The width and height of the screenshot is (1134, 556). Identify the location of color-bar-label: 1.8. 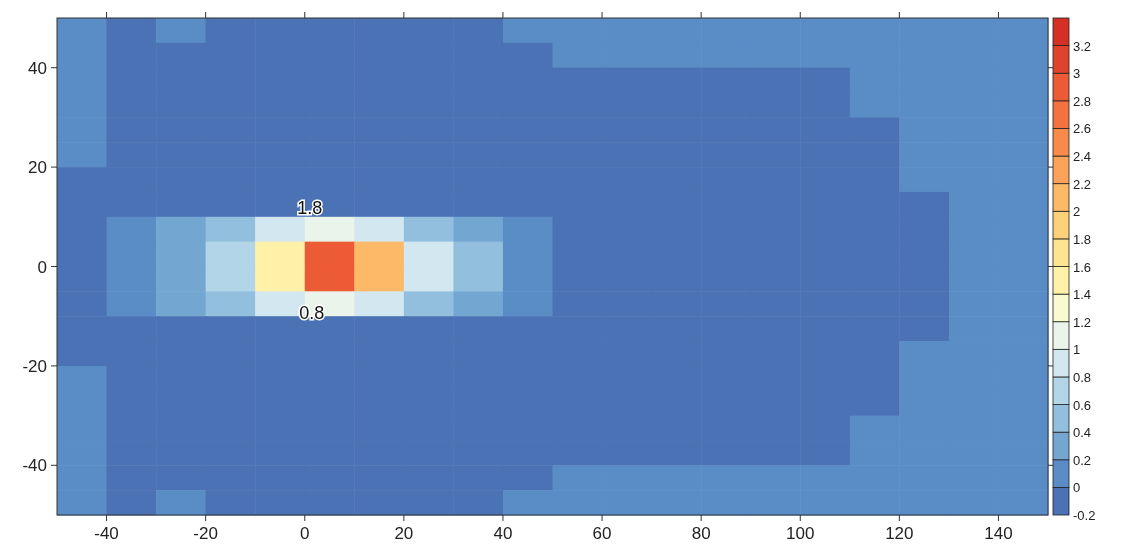
(1082, 239).